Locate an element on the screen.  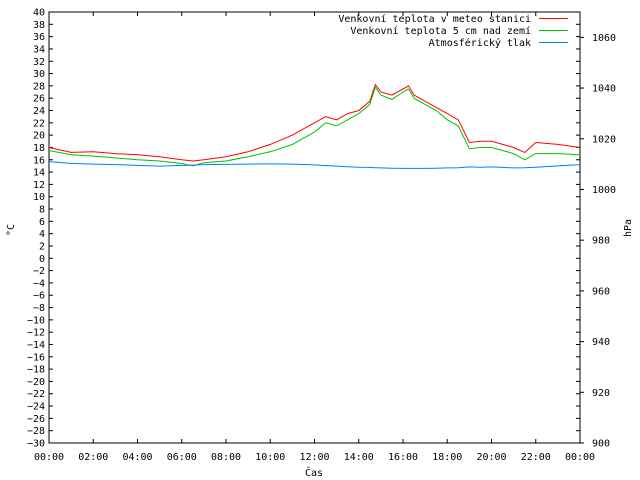
y-tick-label: 6 is located at coordinates (42, 222).